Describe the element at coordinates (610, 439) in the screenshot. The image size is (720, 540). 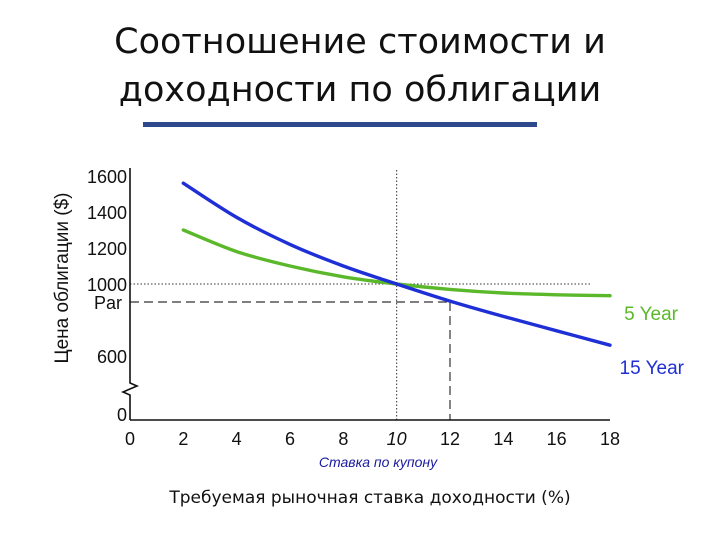
I see `x-tick-18: 18` at that location.